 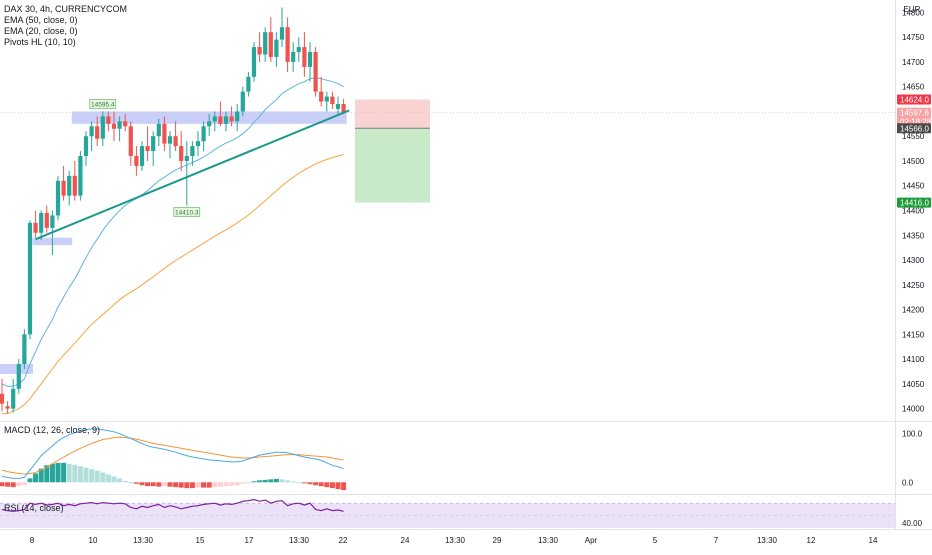 I want to click on time-tick: 14, so click(x=873, y=540).